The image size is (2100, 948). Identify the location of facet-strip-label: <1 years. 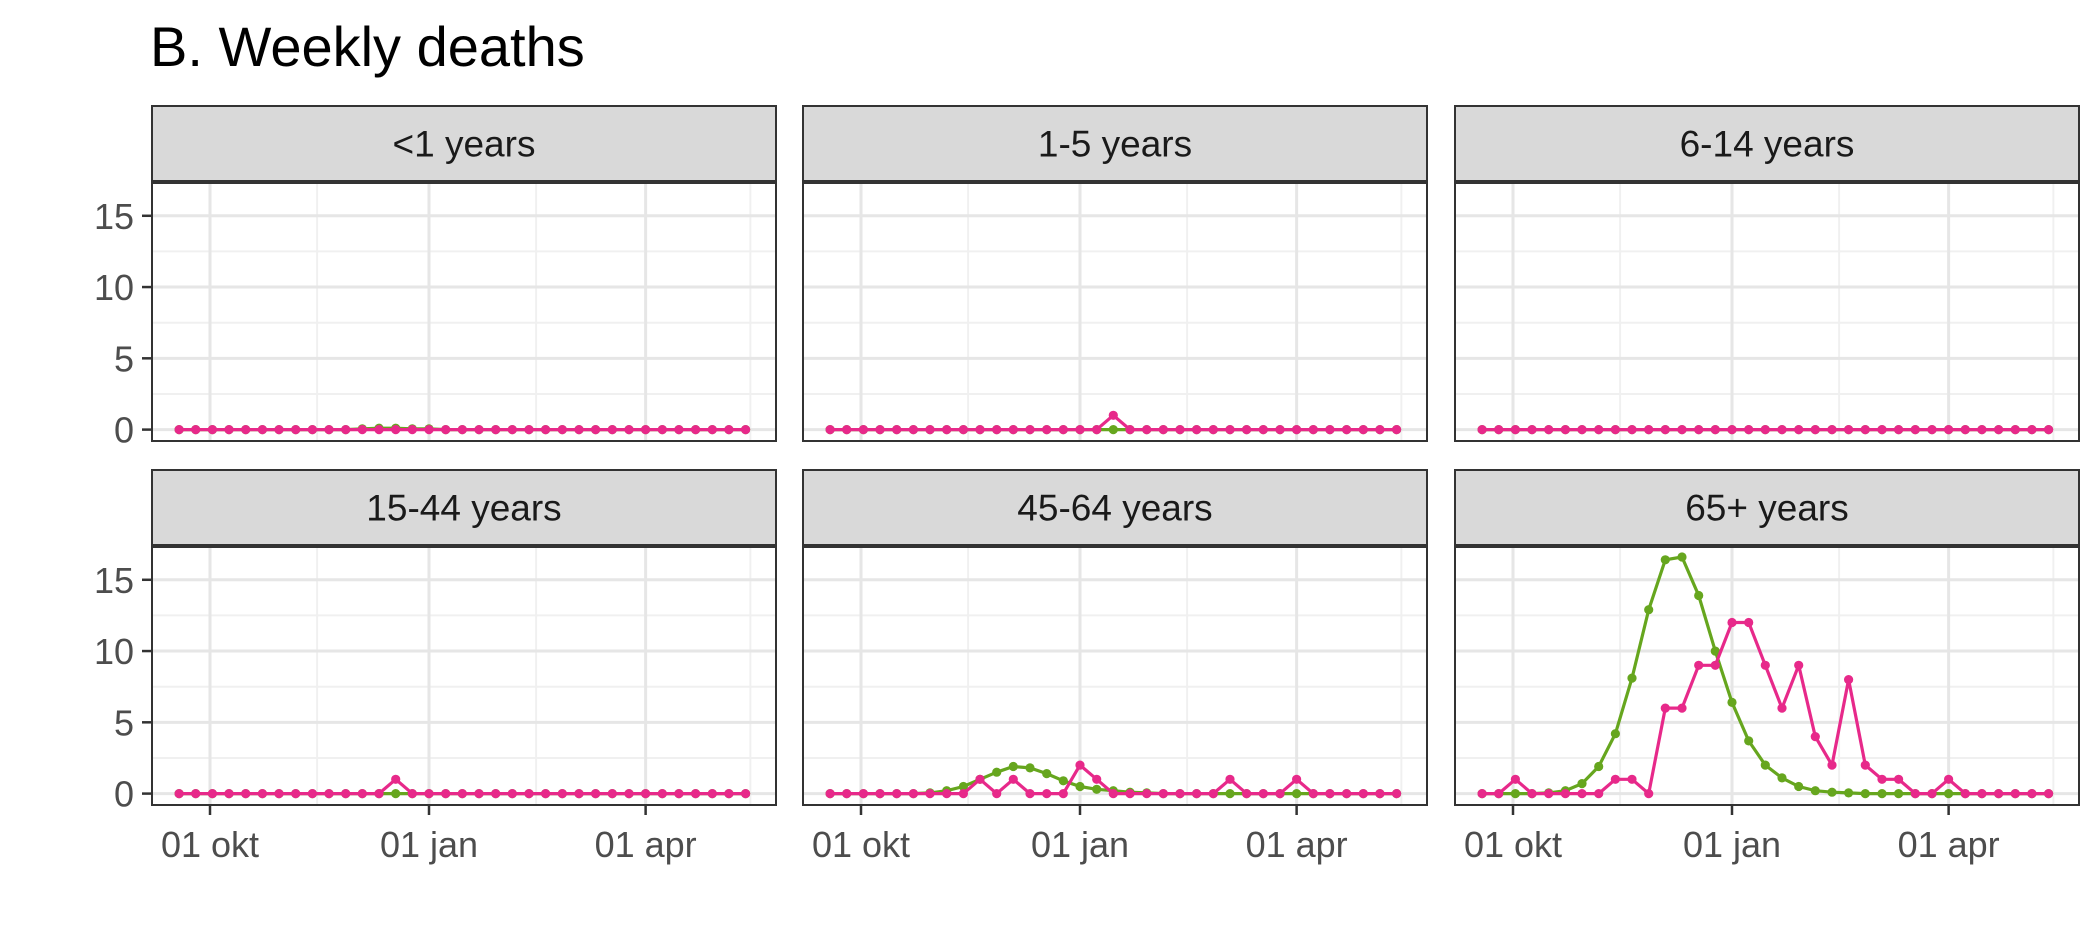
(464, 144).